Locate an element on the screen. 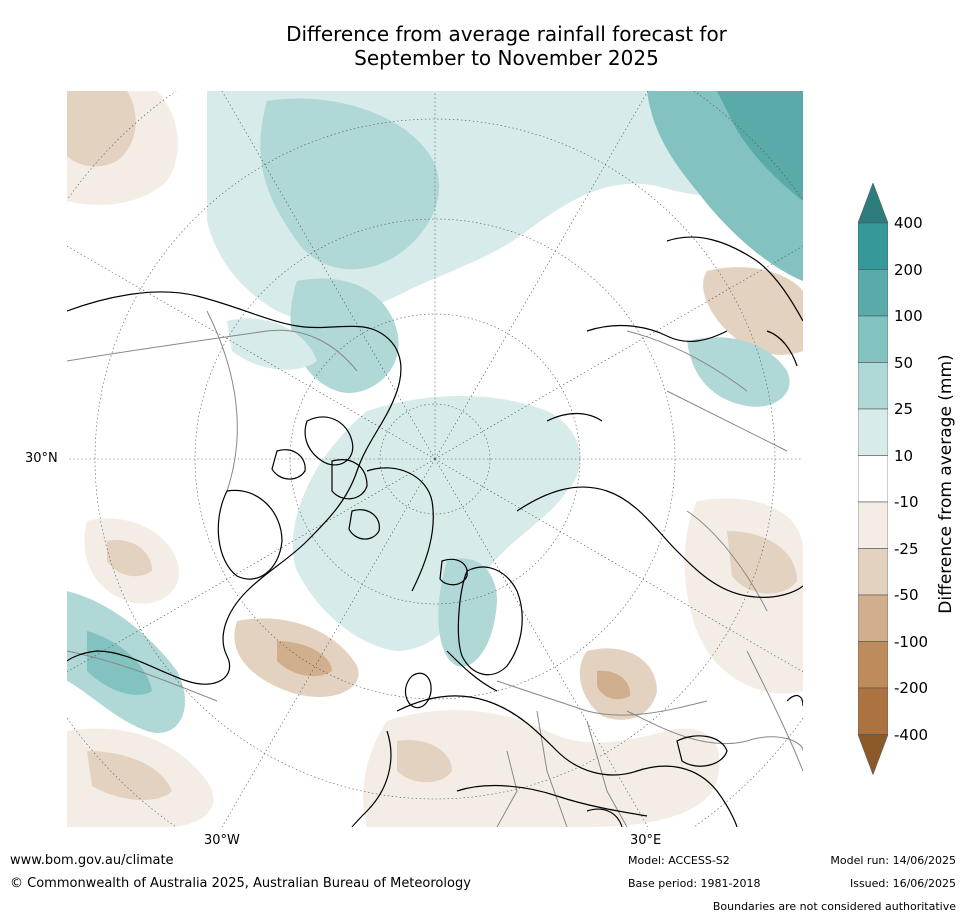  legend-title: Difference from average (mm) is located at coordinates (946, 484).